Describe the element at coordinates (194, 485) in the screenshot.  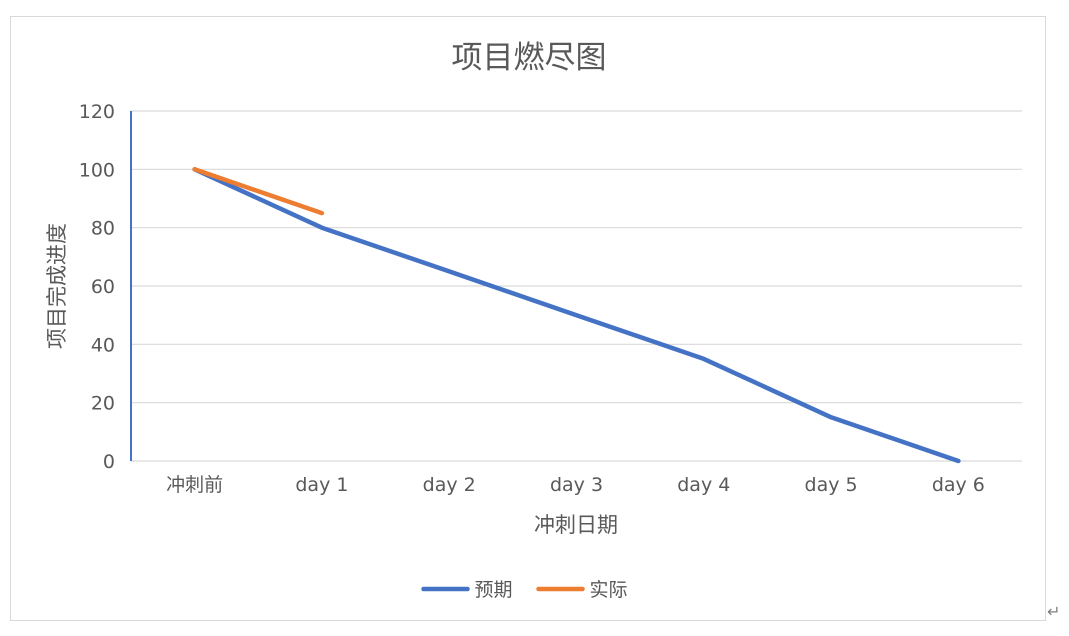
I see `x-tick-label: 冲刺前` at that location.